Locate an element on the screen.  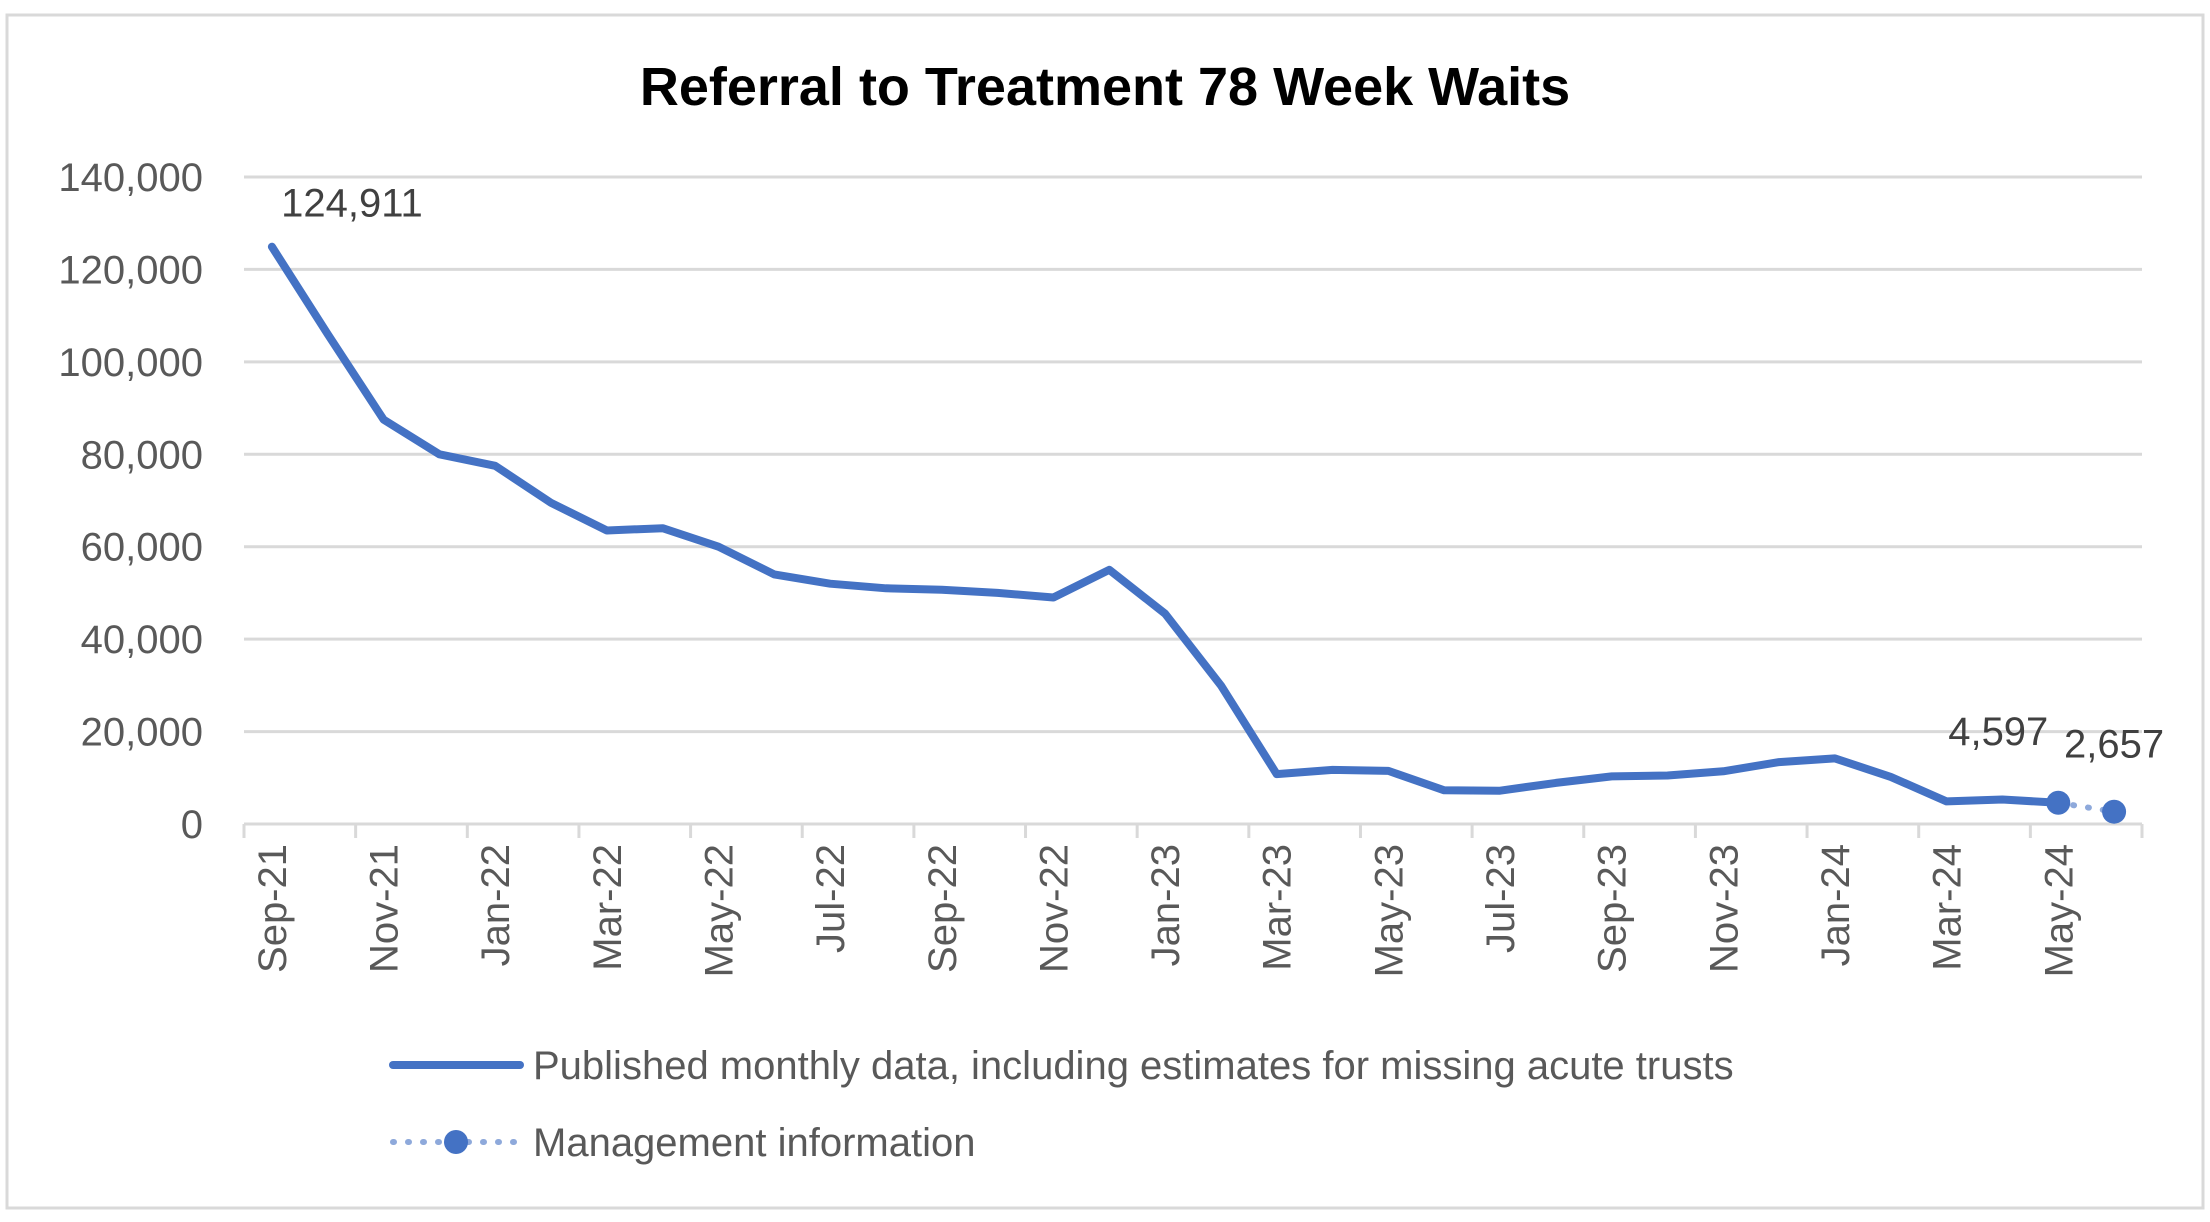
y-tick-label: 120,000 is located at coordinates (130, 270).